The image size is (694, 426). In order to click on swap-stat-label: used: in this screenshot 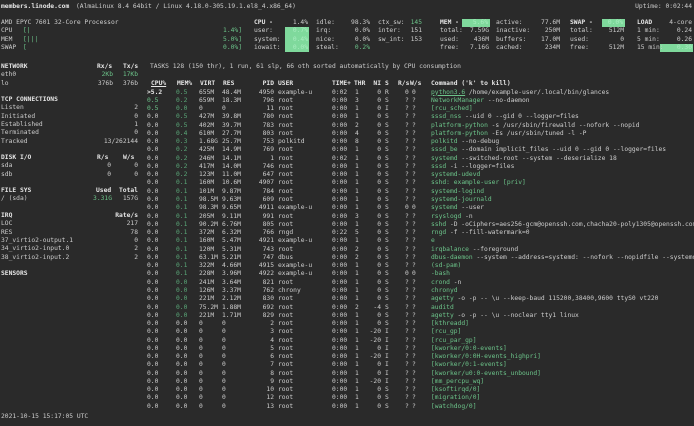, I will do `click(579, 39)`.